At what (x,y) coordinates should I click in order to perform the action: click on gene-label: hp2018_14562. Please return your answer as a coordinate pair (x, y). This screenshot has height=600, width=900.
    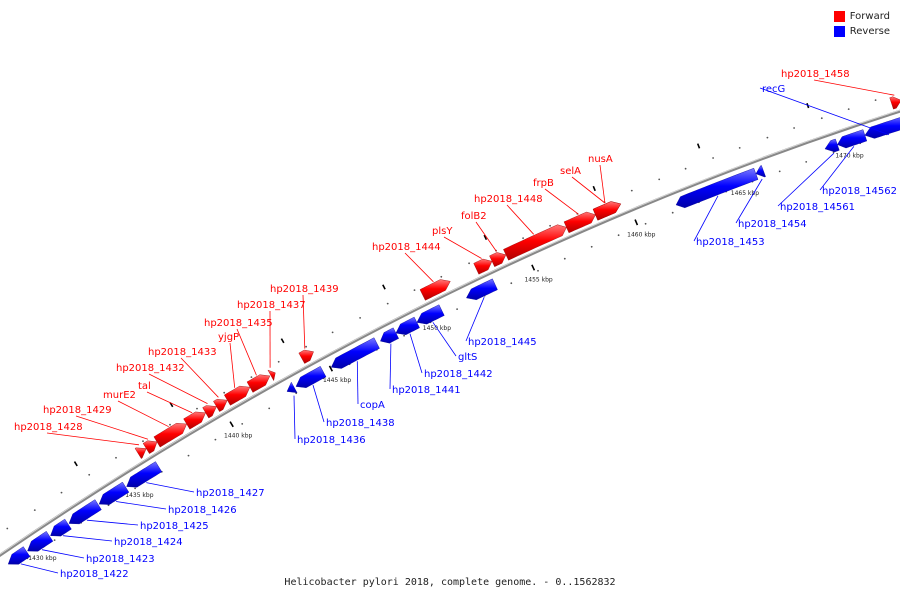
    Looking at the image, I should click on (859, 191).